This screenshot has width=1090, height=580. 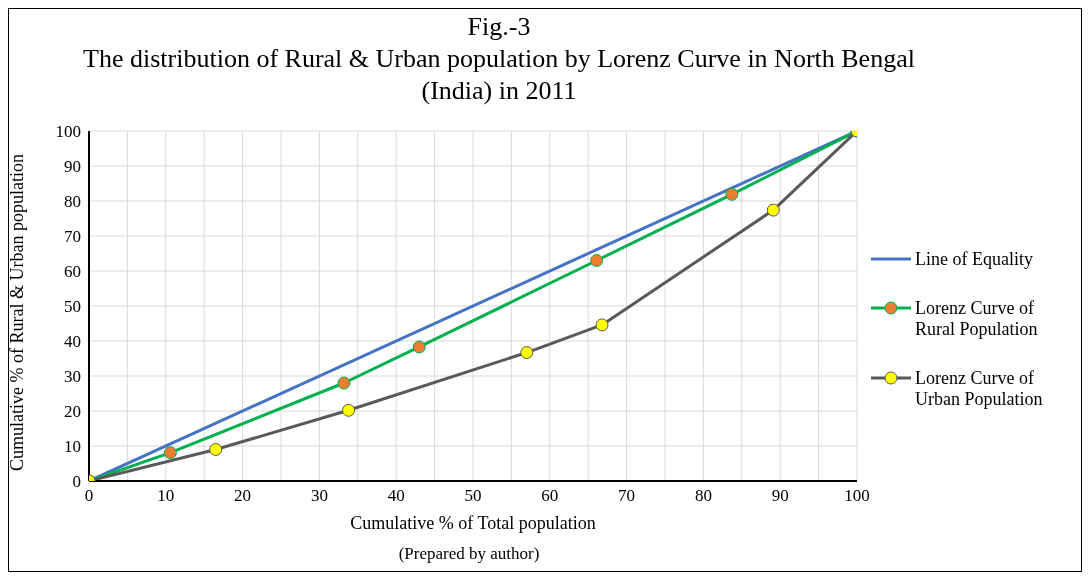 I want to click on legend-label: Lorenz Curve of Urban Population, so click(x=979, y=389).